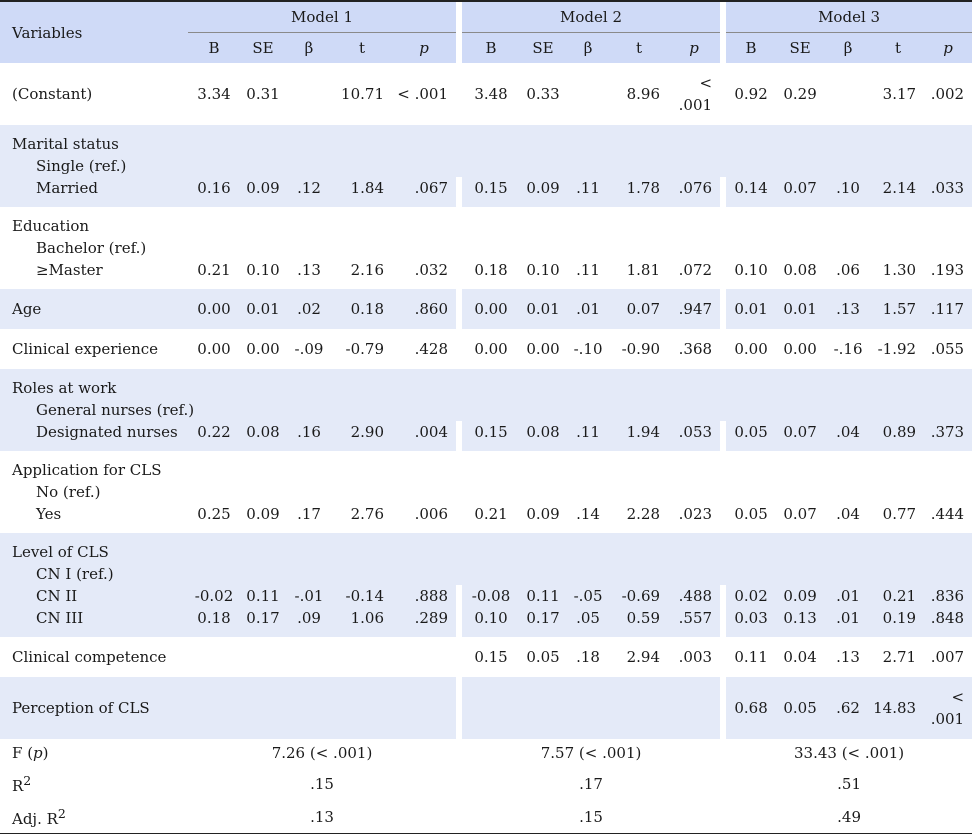  What do you see at coordinates (849, 783) in the screenshot?
I see `fit-value: .51` at bounding box center [849, 783].